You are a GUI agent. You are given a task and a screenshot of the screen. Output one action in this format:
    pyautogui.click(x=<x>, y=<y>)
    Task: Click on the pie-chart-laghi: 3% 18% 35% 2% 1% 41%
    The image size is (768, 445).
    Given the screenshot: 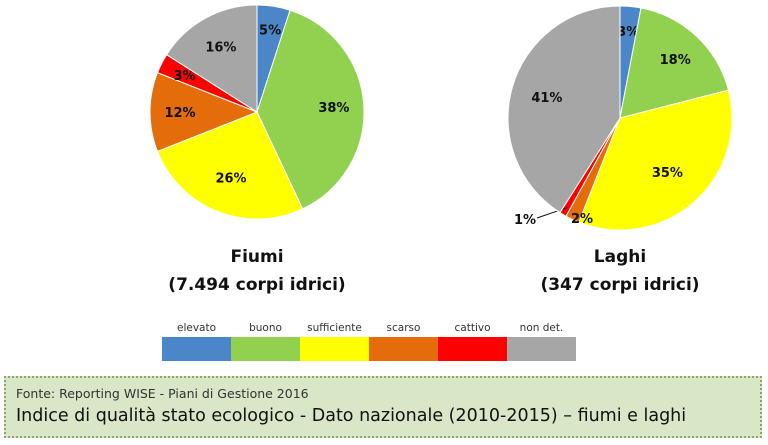 What is the action you would take?
    pyautogui.click(x=620, y=118)
    